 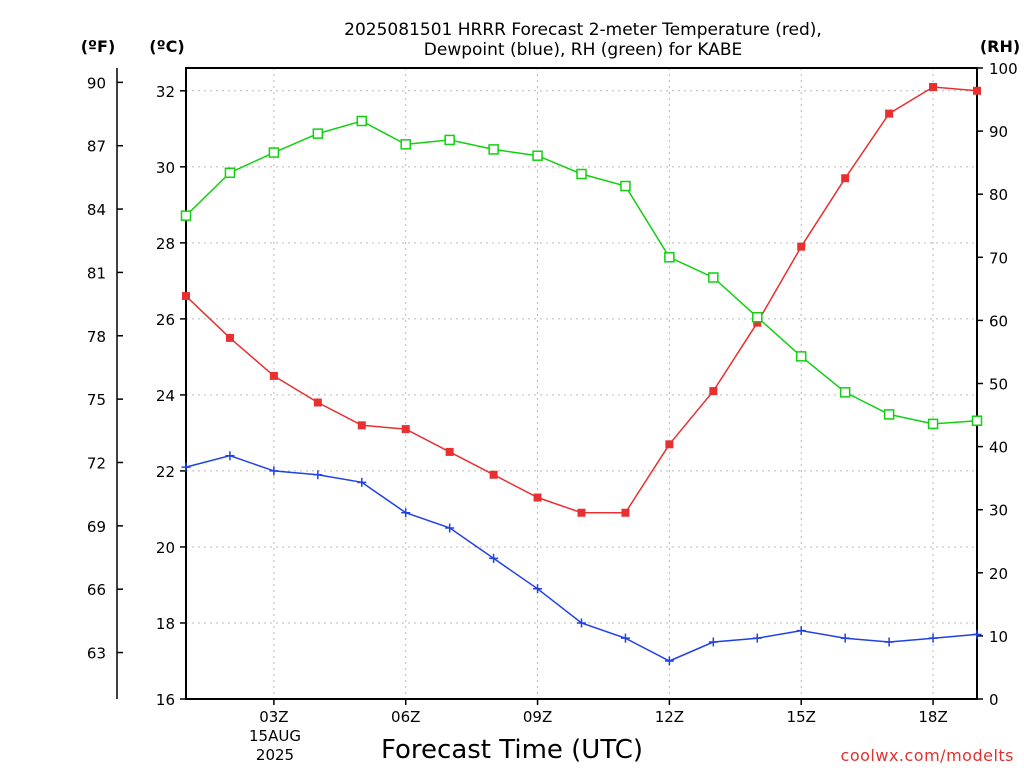 What do you see at coordinates (927, 755) in the screenshot?
I see `credit-text: coolwx.com/modelts` at bounding box center [927, 755].